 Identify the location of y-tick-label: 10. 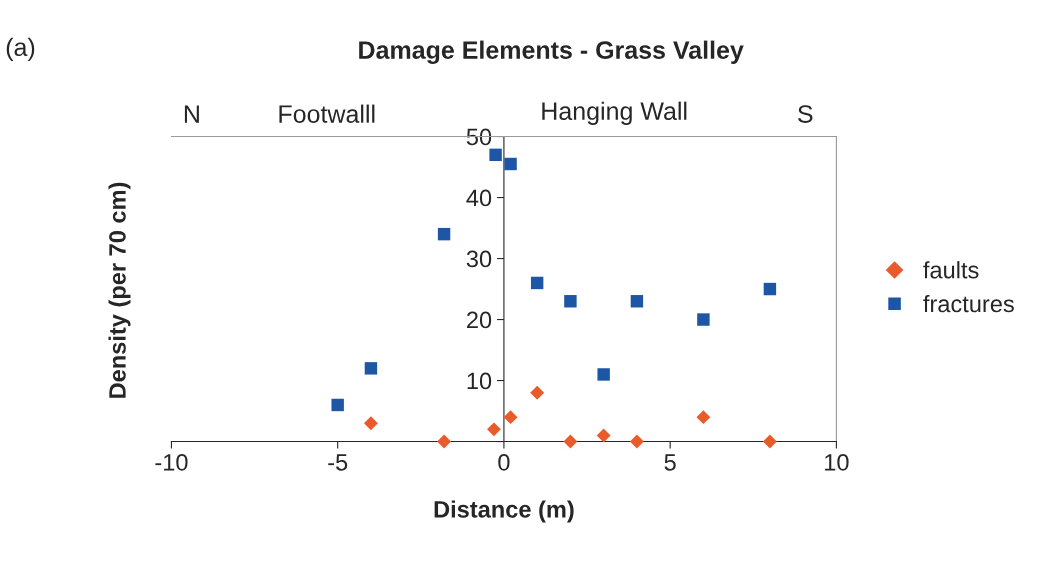
(479, 381).